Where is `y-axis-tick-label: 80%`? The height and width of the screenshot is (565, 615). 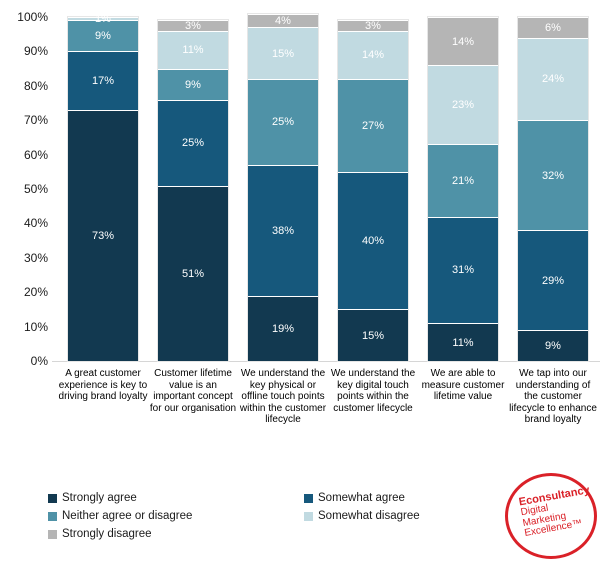
y-axis-tick-label: 80% is located at coordinates (35, 85).